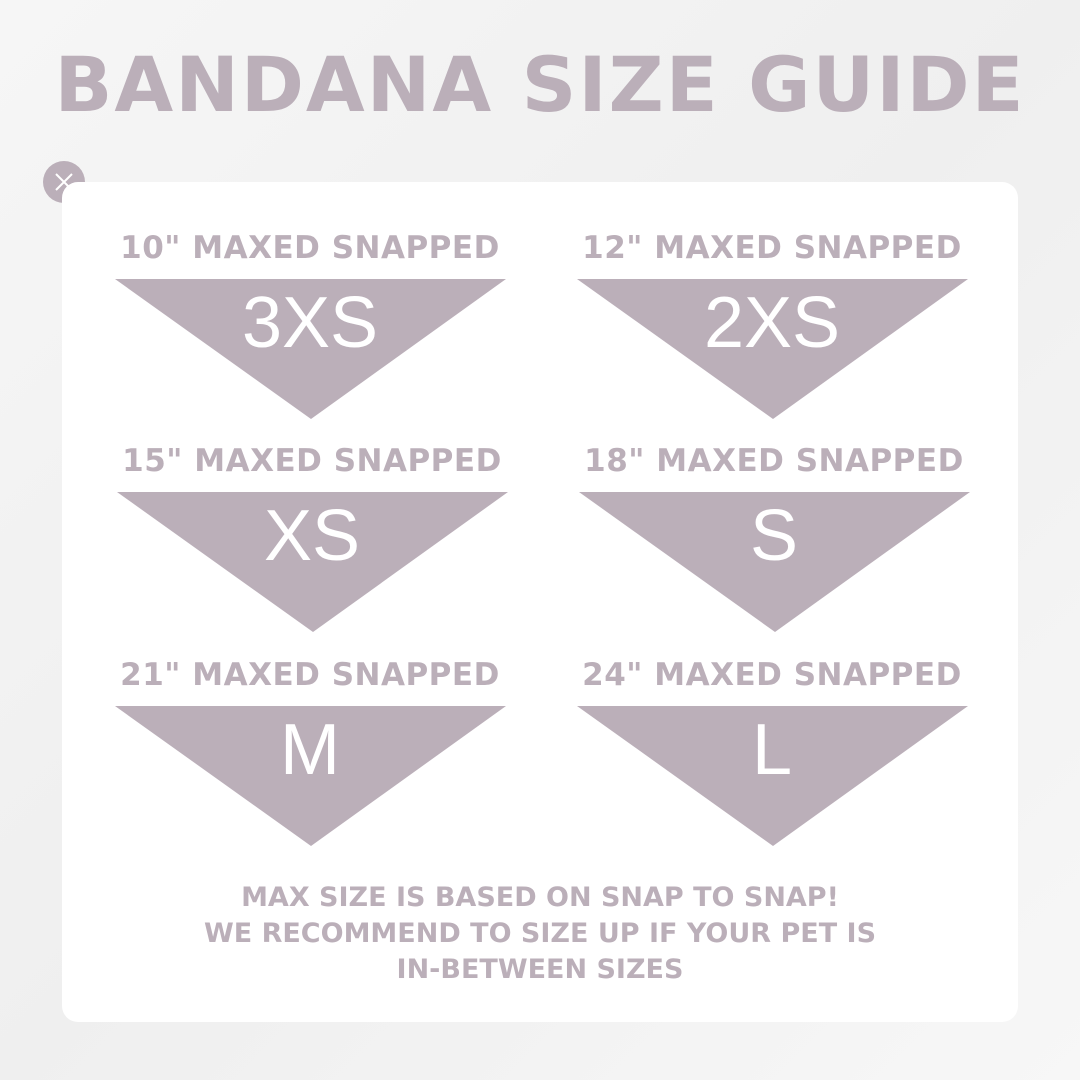  I want to click on note-line-3: IN-BETWEEN SIZES, so click(540, 969).